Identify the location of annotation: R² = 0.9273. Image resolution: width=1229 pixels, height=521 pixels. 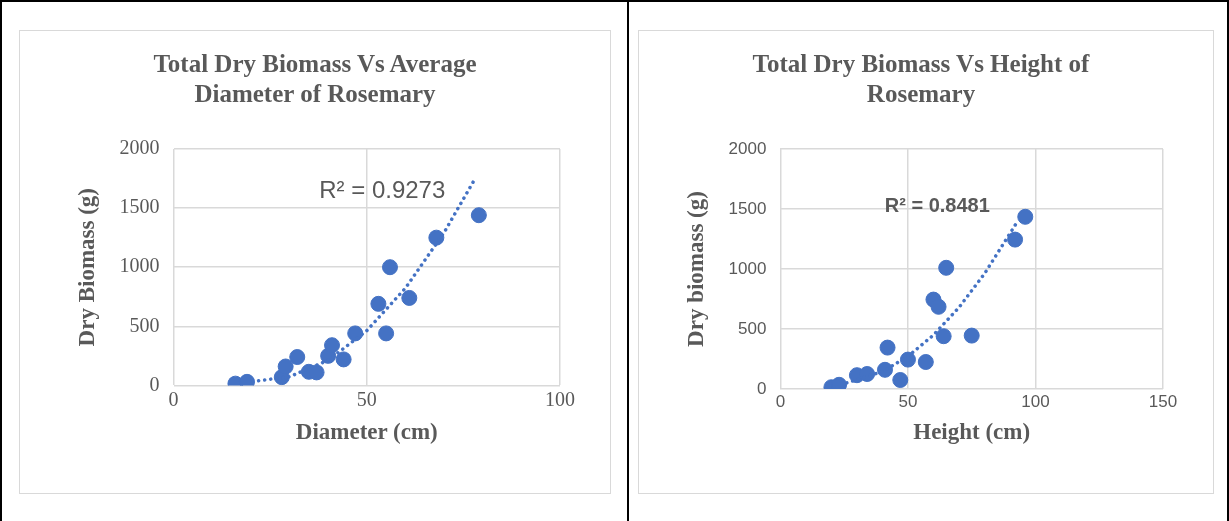
(382, 190).